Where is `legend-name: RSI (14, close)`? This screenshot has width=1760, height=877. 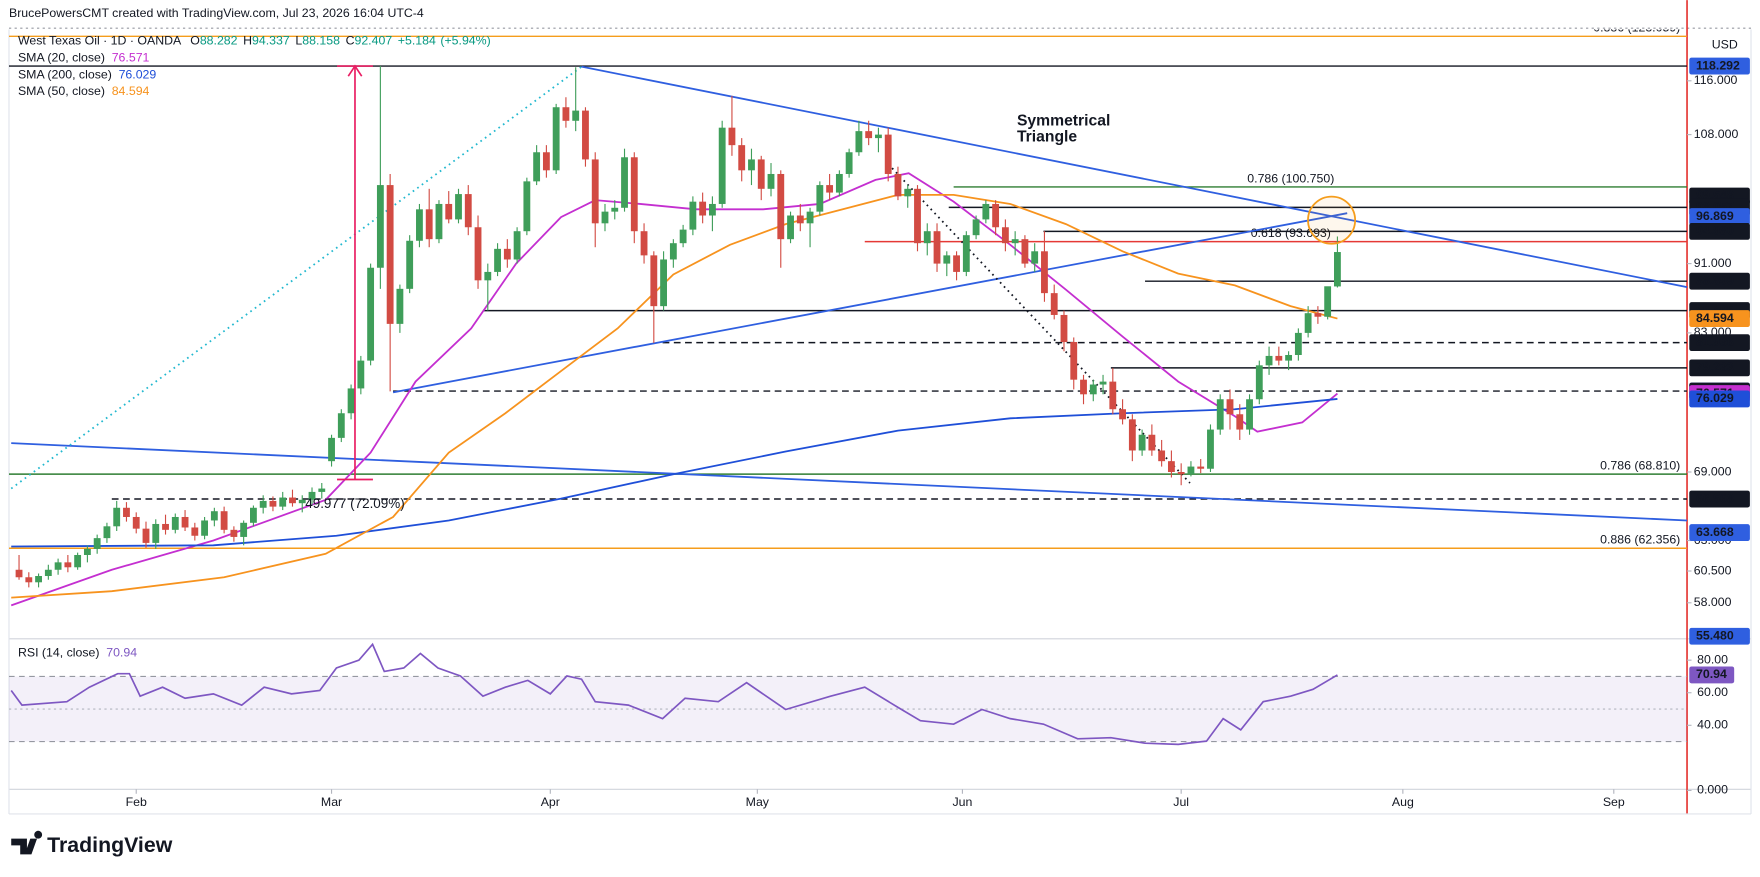
legend-name: RSI (14, close) is located at coordinates (59, 653).